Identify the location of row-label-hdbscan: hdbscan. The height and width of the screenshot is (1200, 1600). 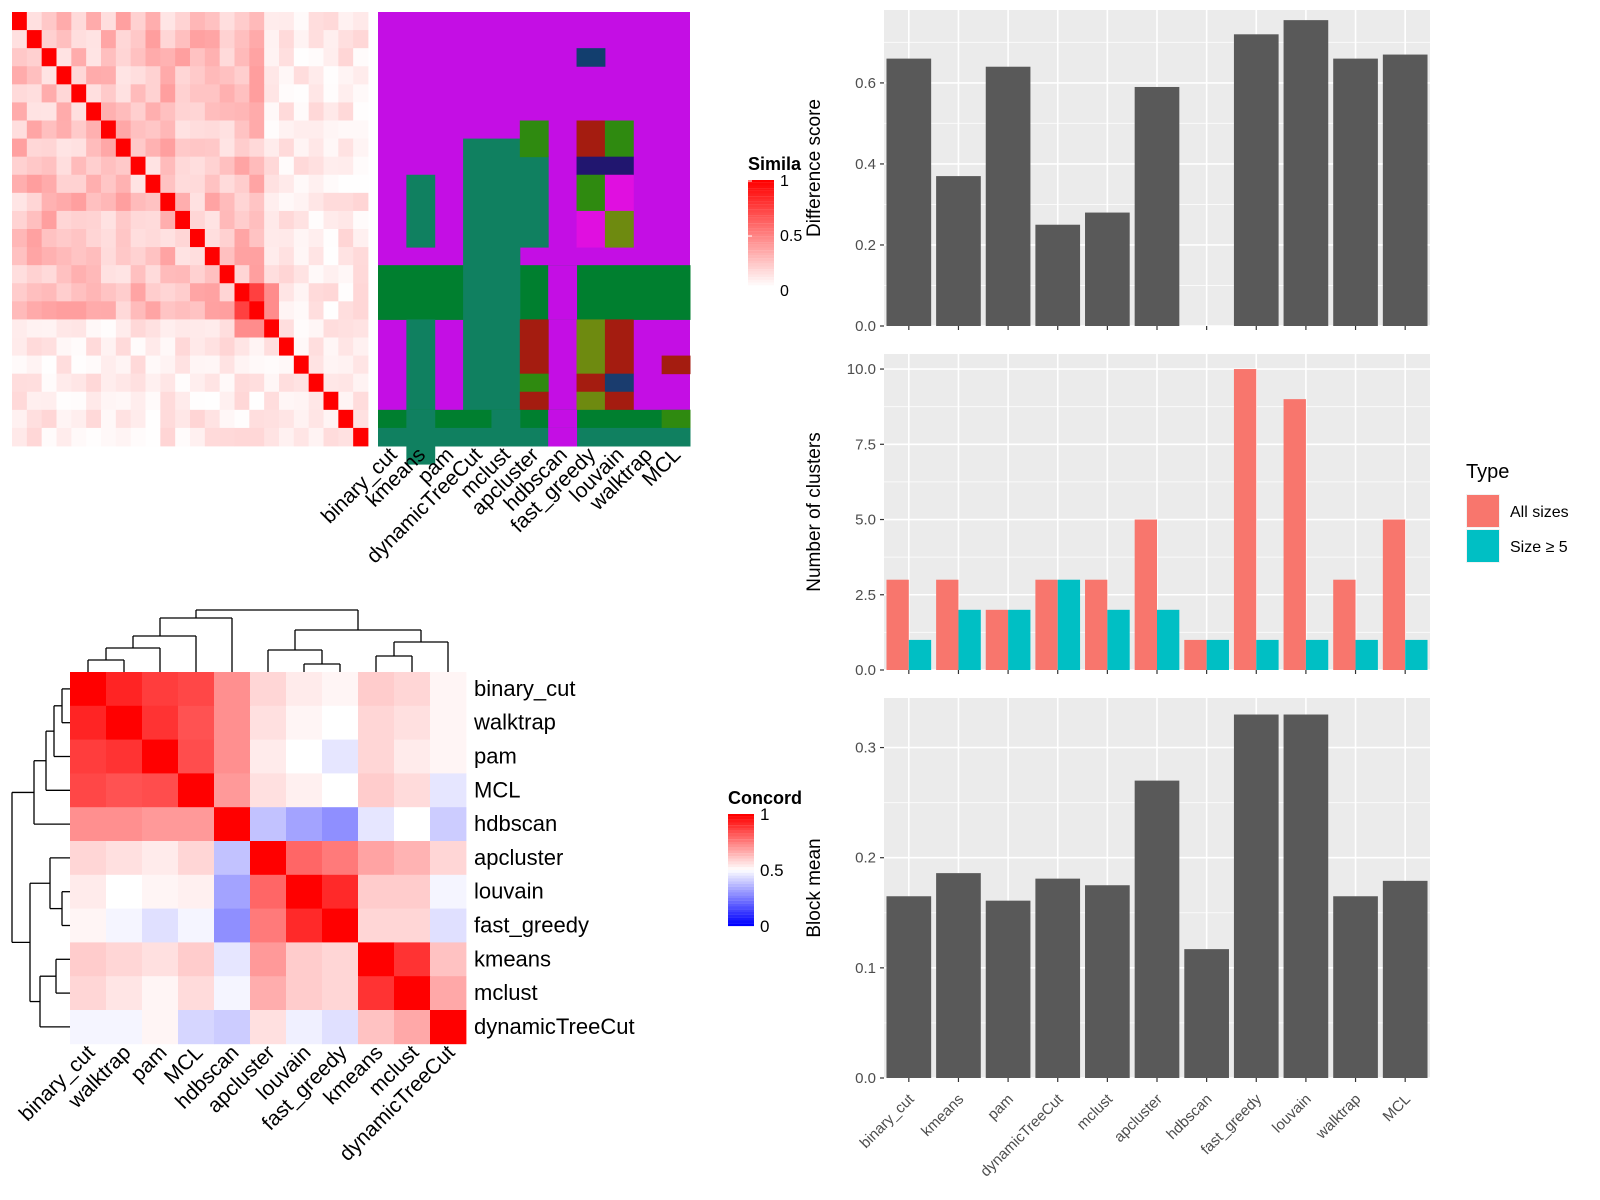
(515, 823).